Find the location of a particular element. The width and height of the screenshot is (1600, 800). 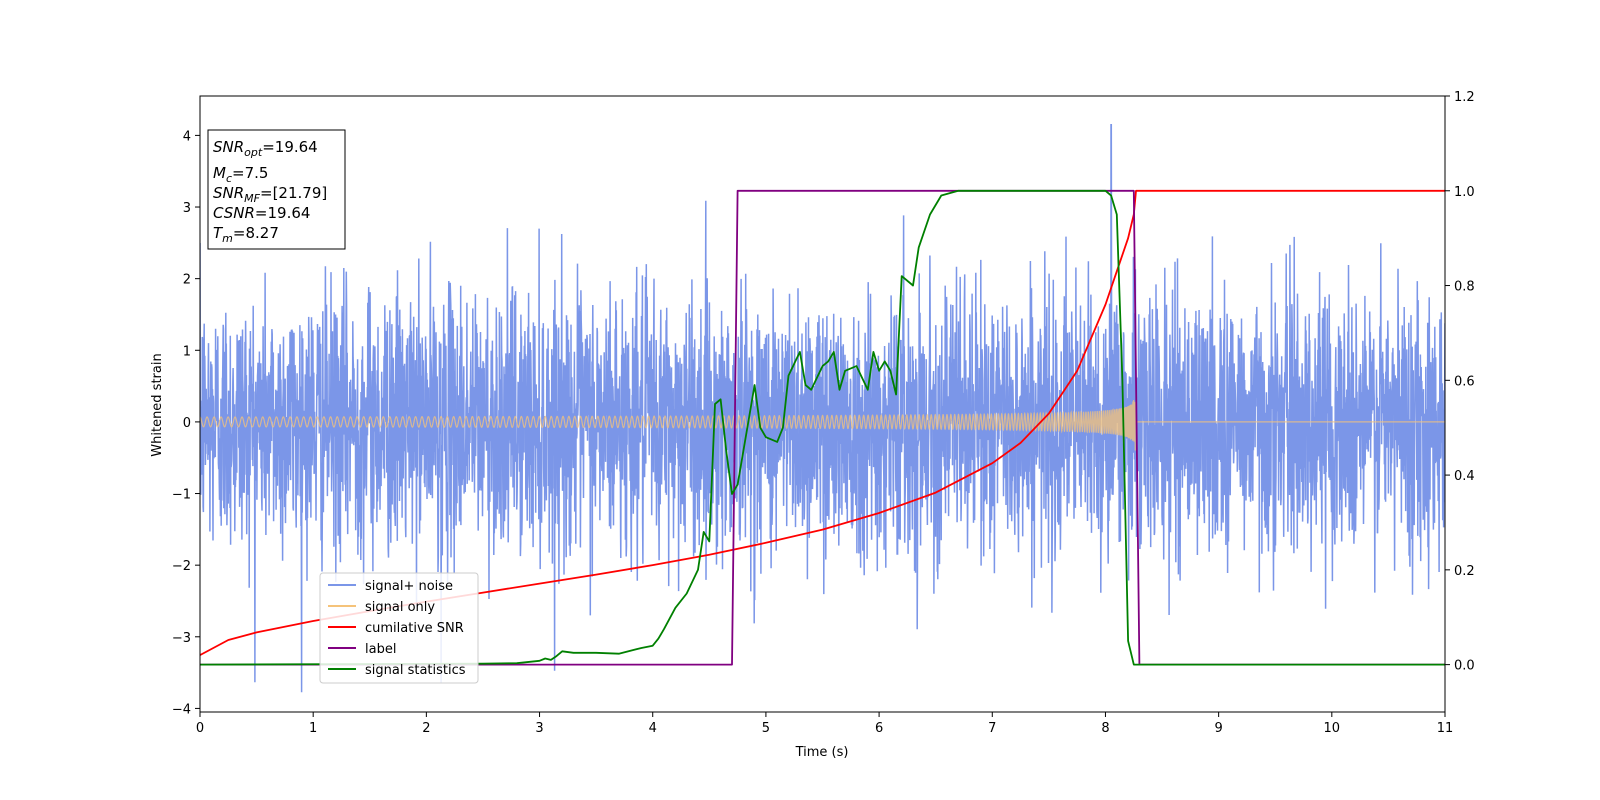

info-mc: Mc=7.5 is located at coordinates (240, 174).